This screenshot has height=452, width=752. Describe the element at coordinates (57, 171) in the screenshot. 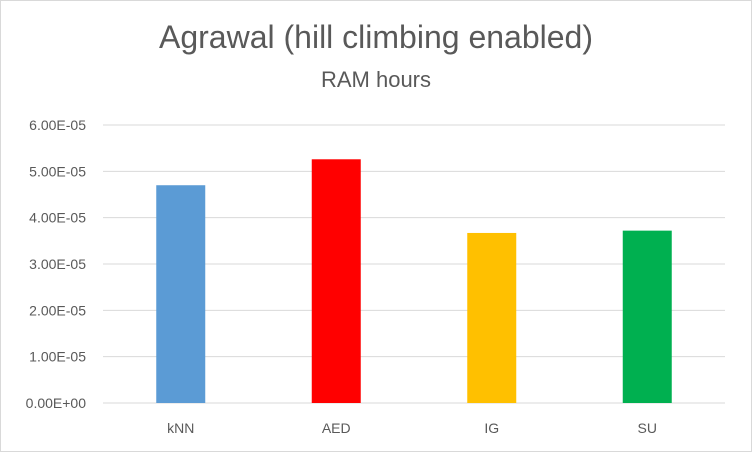

I see `y-tick-label: 5.00E-05` at that location.